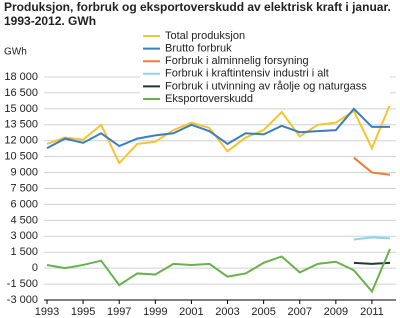  Describe the element at coordinates (205, 36) in the screenshot. I see `legend-label: Total produksjon` at that location.